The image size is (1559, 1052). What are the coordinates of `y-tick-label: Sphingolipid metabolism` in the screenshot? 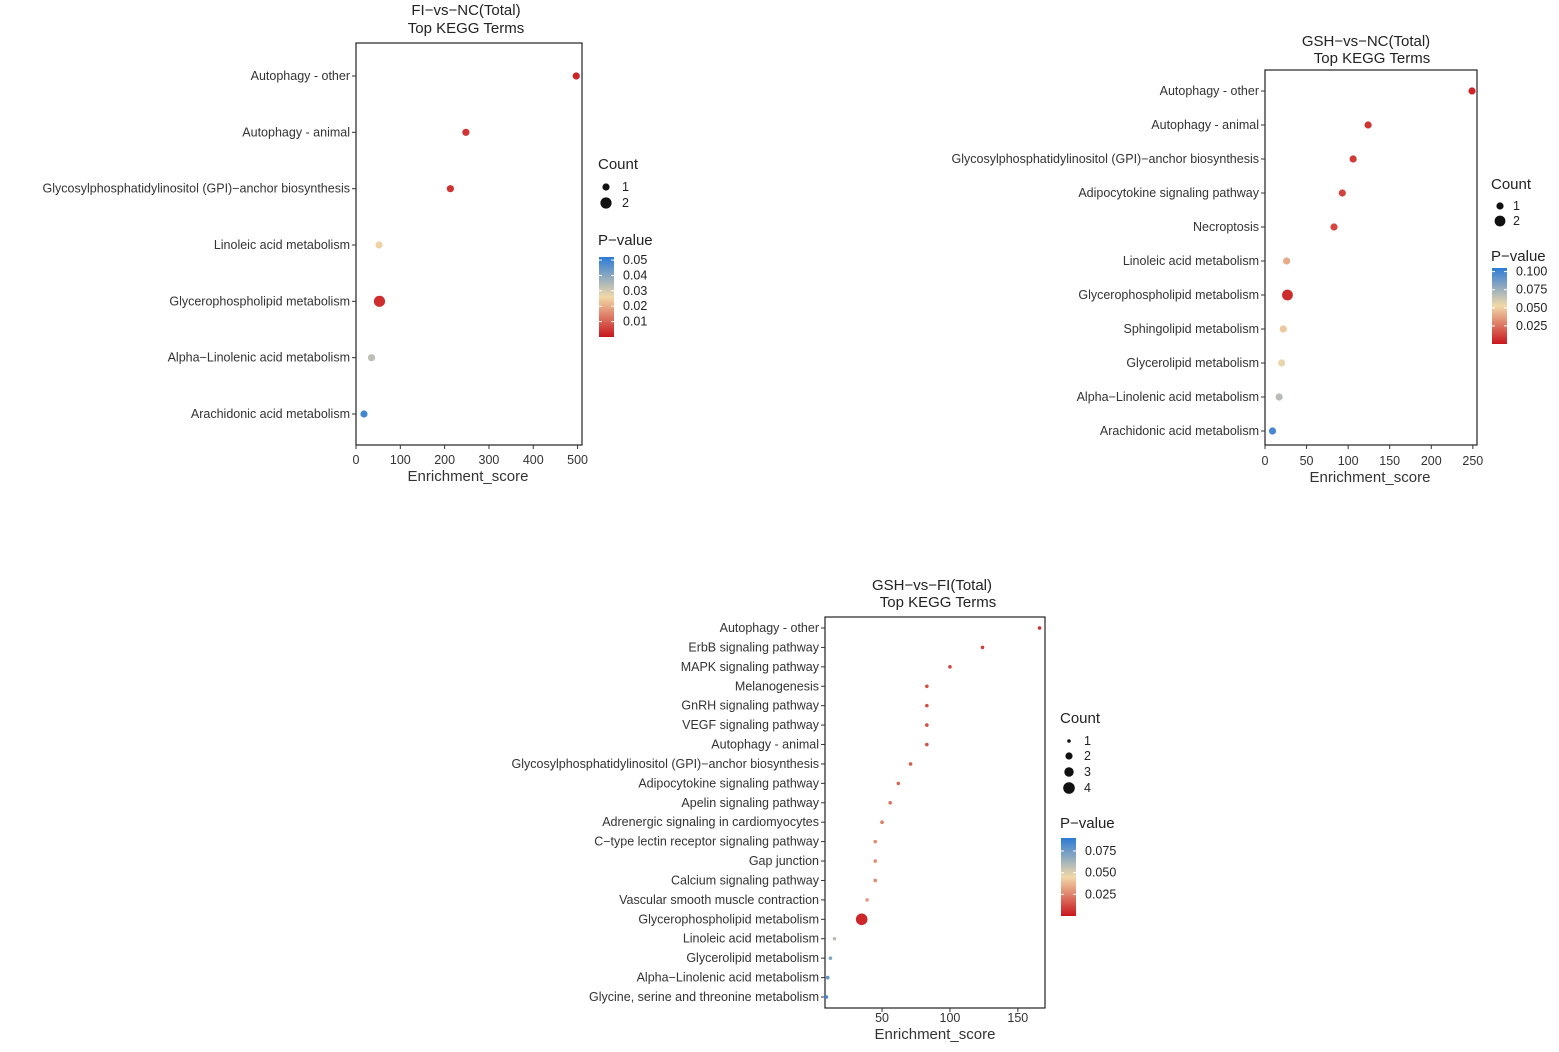 It's located at (1192, 329).